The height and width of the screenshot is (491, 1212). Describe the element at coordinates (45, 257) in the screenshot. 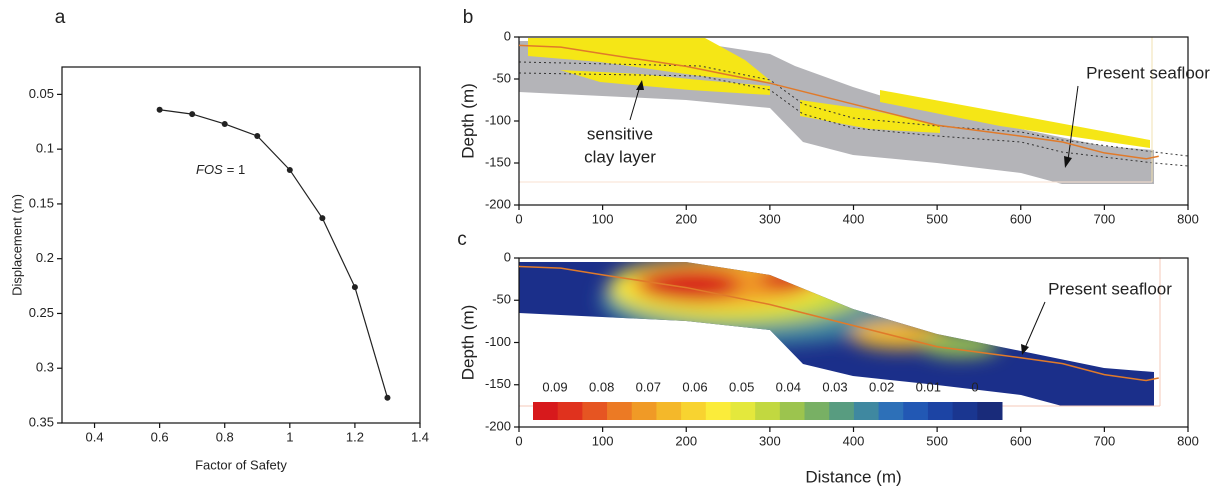

I see `y-tick-label: 0.2` at that location.